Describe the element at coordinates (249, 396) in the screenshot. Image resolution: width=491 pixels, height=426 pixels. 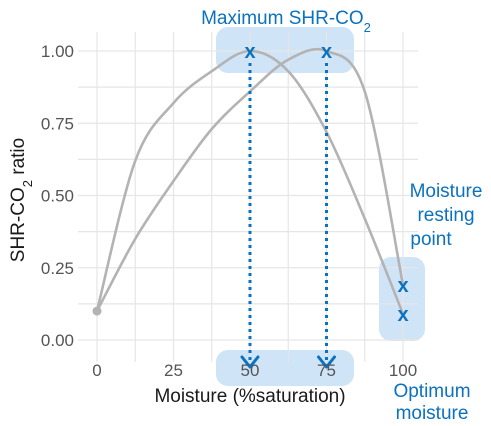
I see `x-axis-title: Moisture (%saturation)` at that location.